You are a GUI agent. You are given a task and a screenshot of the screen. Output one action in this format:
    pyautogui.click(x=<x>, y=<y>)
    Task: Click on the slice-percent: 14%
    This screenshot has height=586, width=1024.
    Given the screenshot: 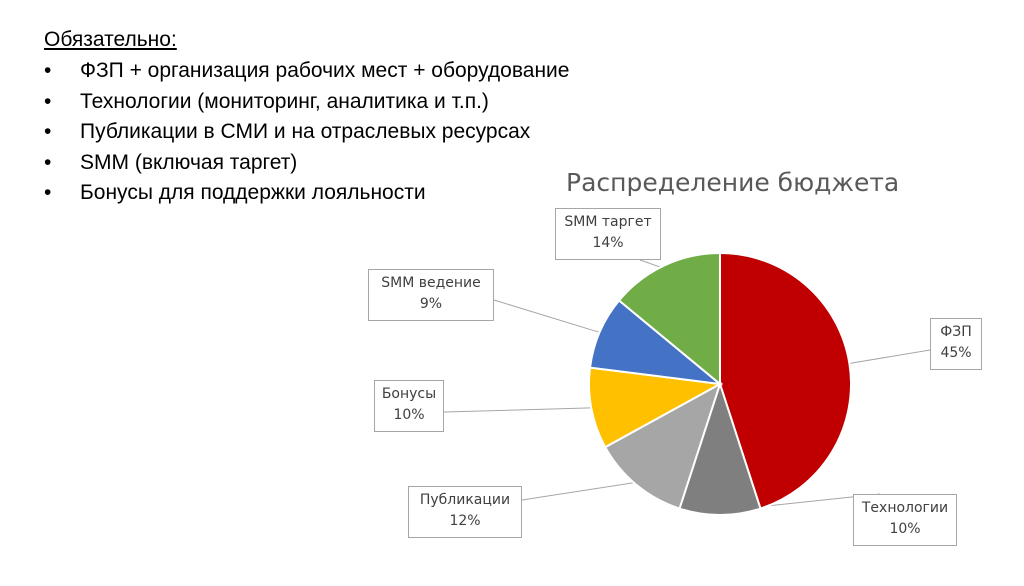 What is the action you would take?
    pyautogui.click(x=608, y=243)
    